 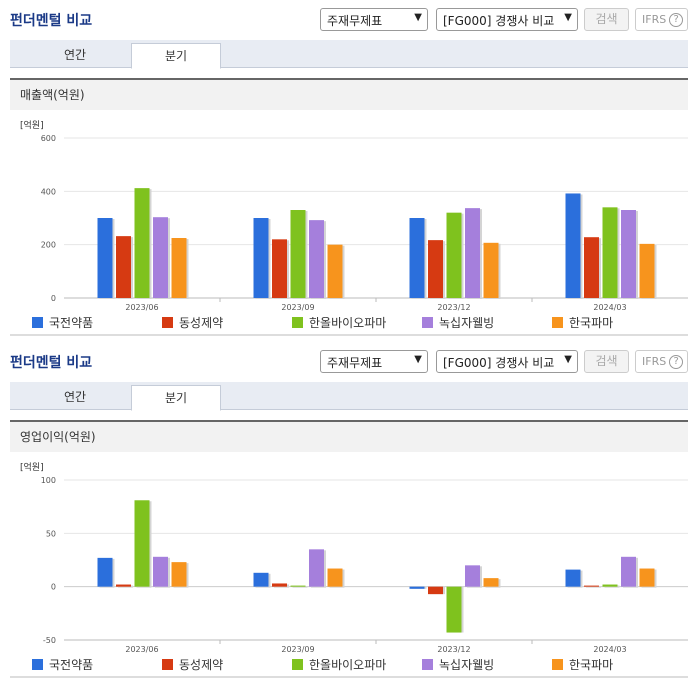 I want to click on x-tick-label: 2023/09, so click(x=297, y=649).